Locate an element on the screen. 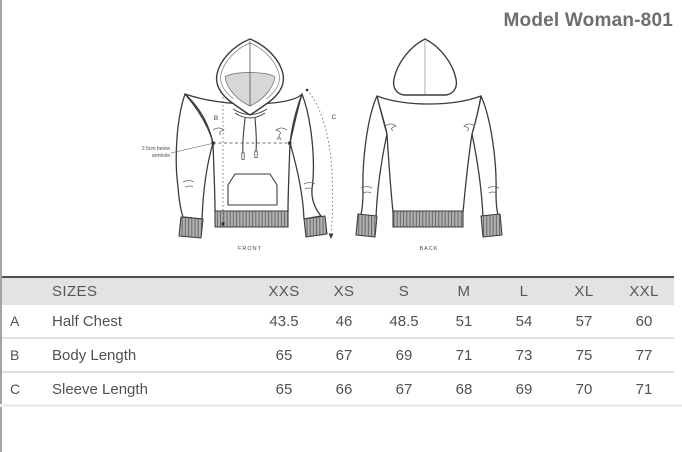 This screenshot has height=452, width=682. front-right-sleeve is located at coordinates (305, 156).